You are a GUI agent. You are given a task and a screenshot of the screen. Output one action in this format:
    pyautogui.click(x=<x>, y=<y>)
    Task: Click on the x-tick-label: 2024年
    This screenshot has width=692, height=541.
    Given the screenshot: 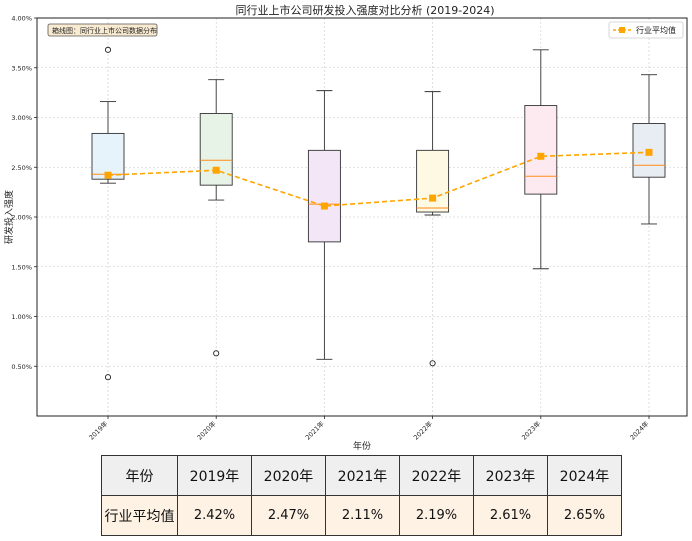 What is the action you would take?
    pyautogui.click(x=639, y=430)
    